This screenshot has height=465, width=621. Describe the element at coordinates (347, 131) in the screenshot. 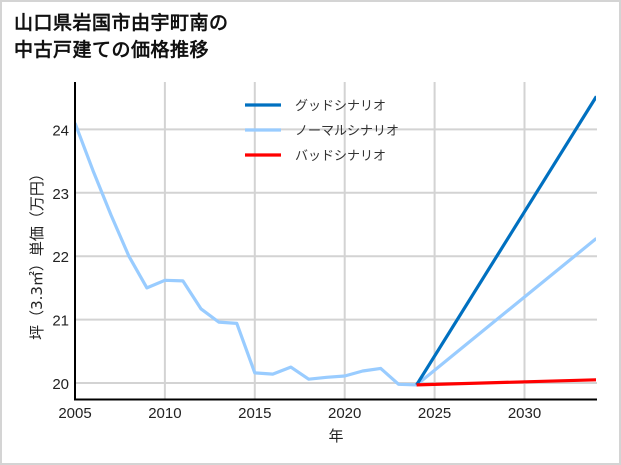

I see `legend-label: ノーマルシナリオ` at that location.